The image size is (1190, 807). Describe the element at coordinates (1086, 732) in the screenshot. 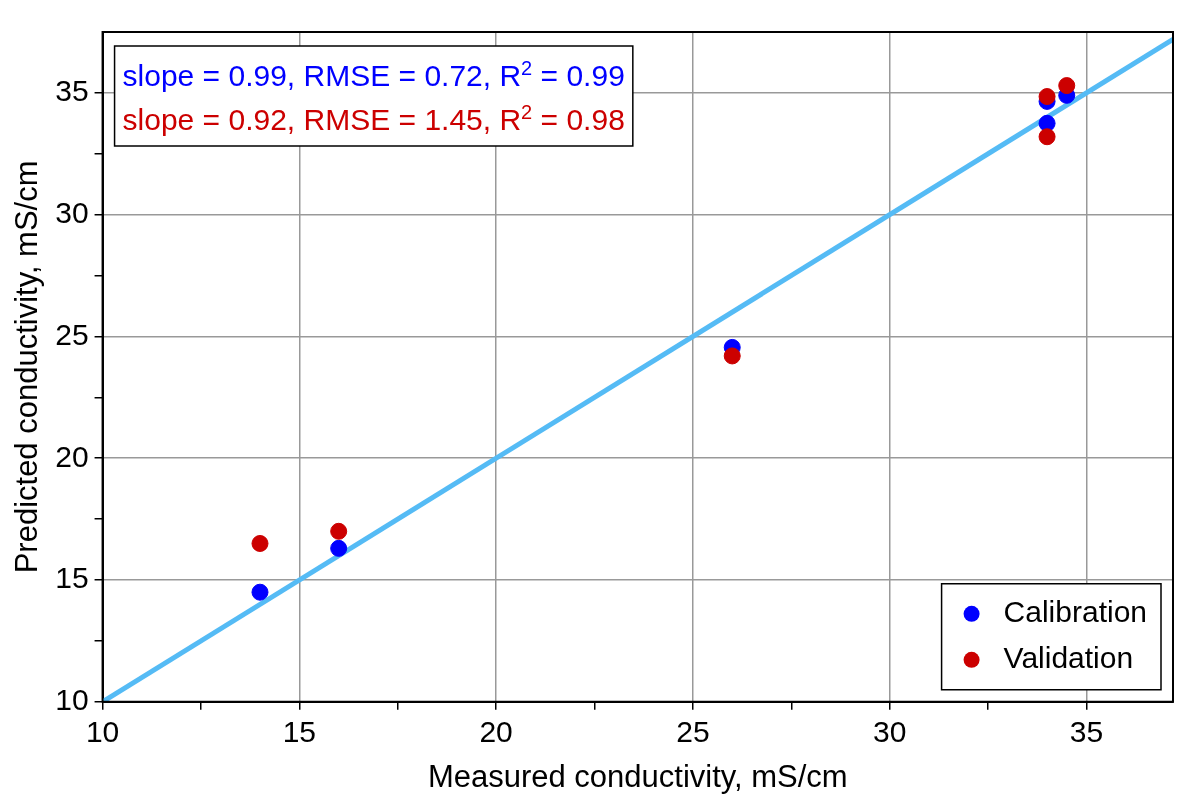

I see `x-tick-label: 35` at that location.